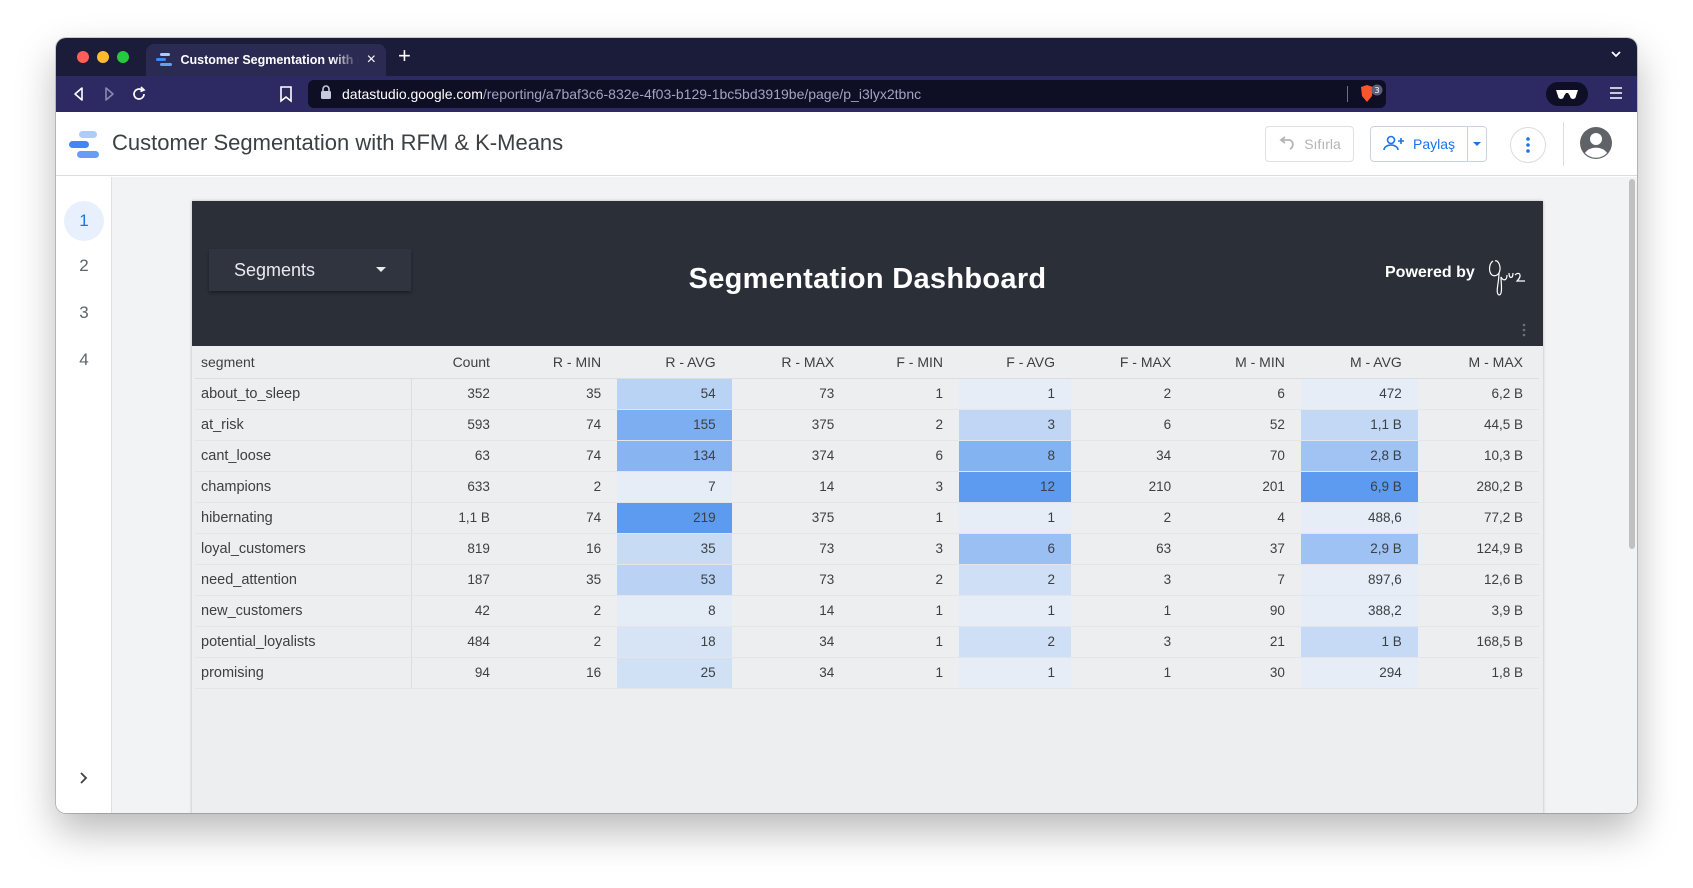 The width and height of the screenshot is (1693, 888). Describe the element at coordinates (1015, 363) in the screenshot. I see `column-header: F - AVG` at that location.